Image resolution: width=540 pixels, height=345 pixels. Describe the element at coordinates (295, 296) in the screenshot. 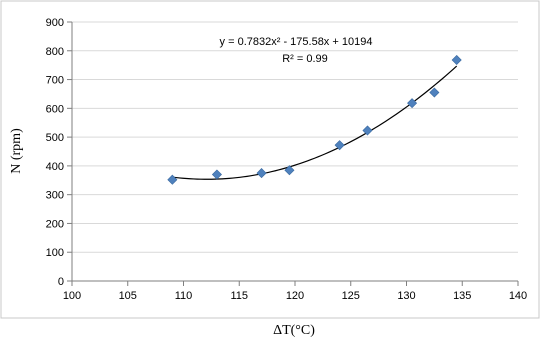

I see `x-tick-label: 120` at that location.